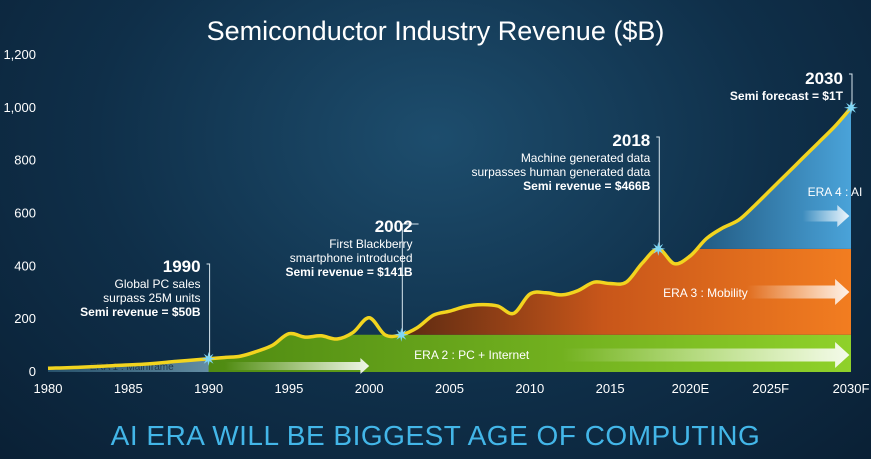  I want to click on annotation-text: Machine generated data, so click(586, 158).